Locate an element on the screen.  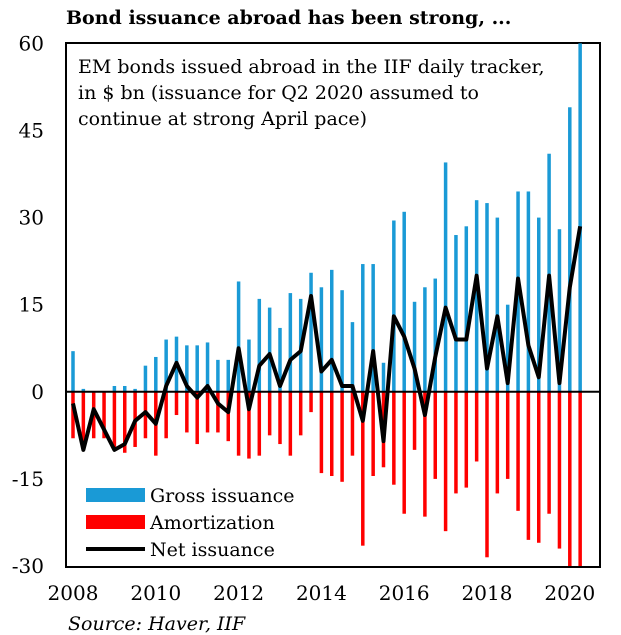
y-tick-label: 45 is located at coordinates (31, 131).